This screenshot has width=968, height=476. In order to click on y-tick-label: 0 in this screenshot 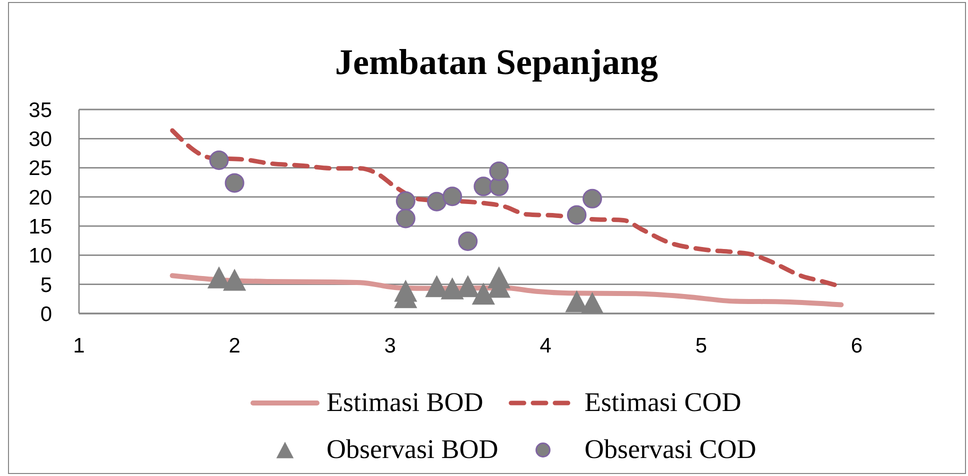, I will do `click(46, 314)`.